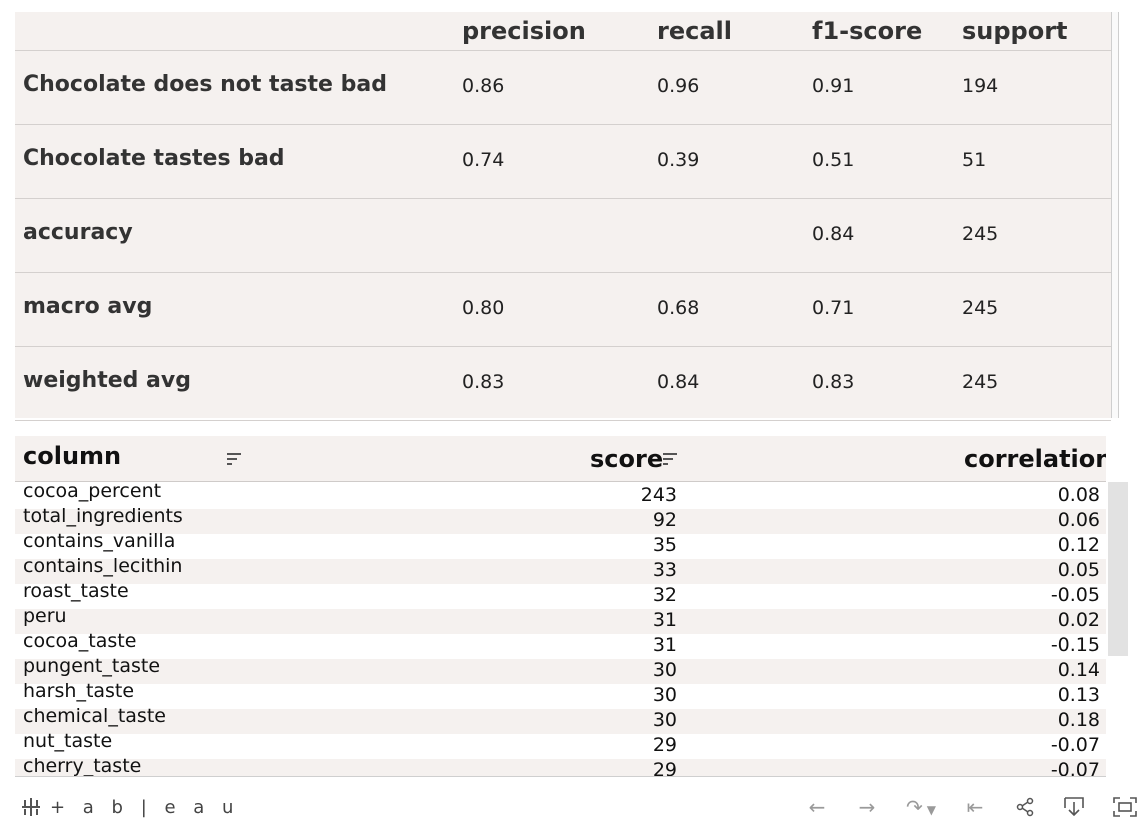 This screenshot has height=824, width=1148. What do you see at coordinates (1078, 670) in the screenshot?
I see `feature-correlation: 0.14` at bounding box center [1078, 670].